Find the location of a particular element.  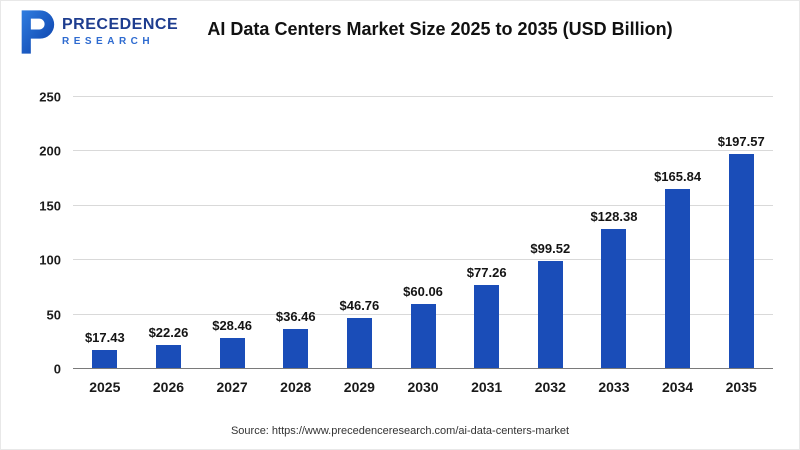

bar-column-2030: $60.06 is located at coordinates (423, 233).